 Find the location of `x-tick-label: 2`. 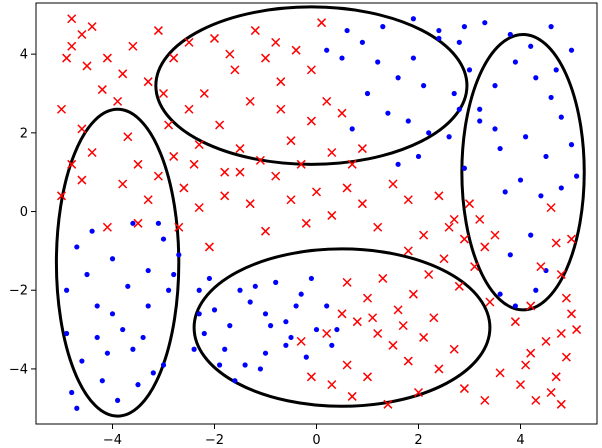

x-tick-label: 2 is located at coordinates (418, 440).